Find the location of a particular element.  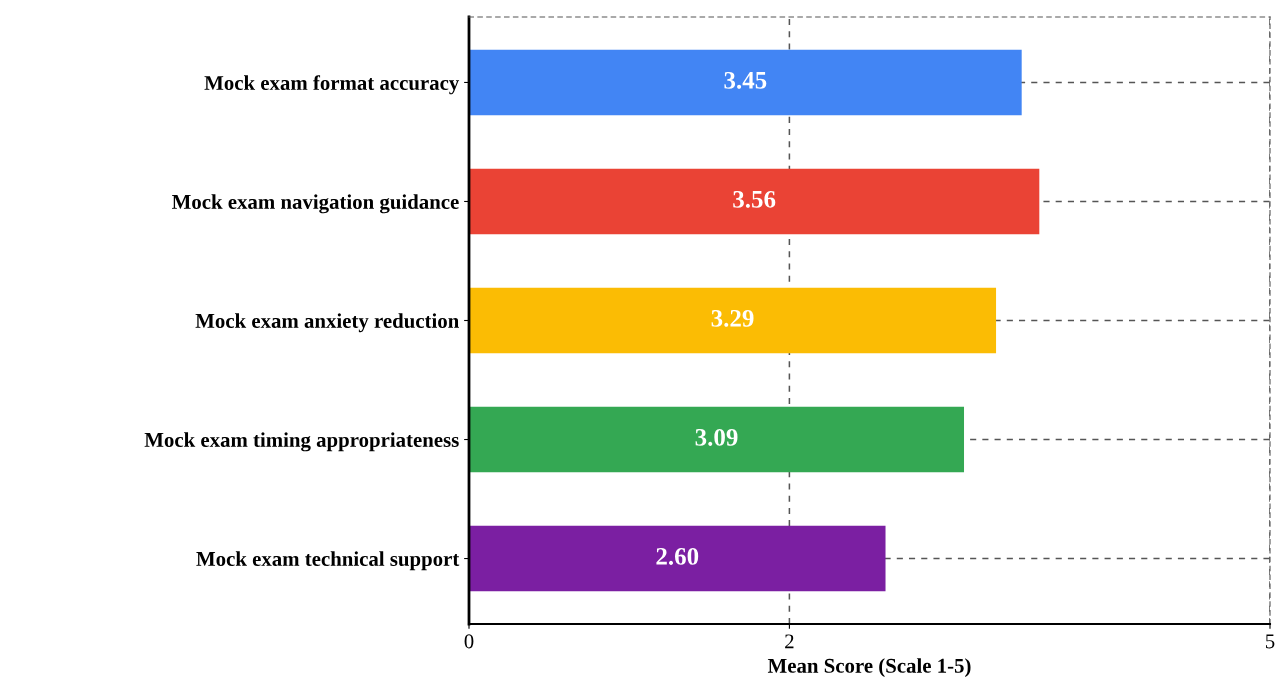

data-label: 3.29 is located at coordinates (732, 318).